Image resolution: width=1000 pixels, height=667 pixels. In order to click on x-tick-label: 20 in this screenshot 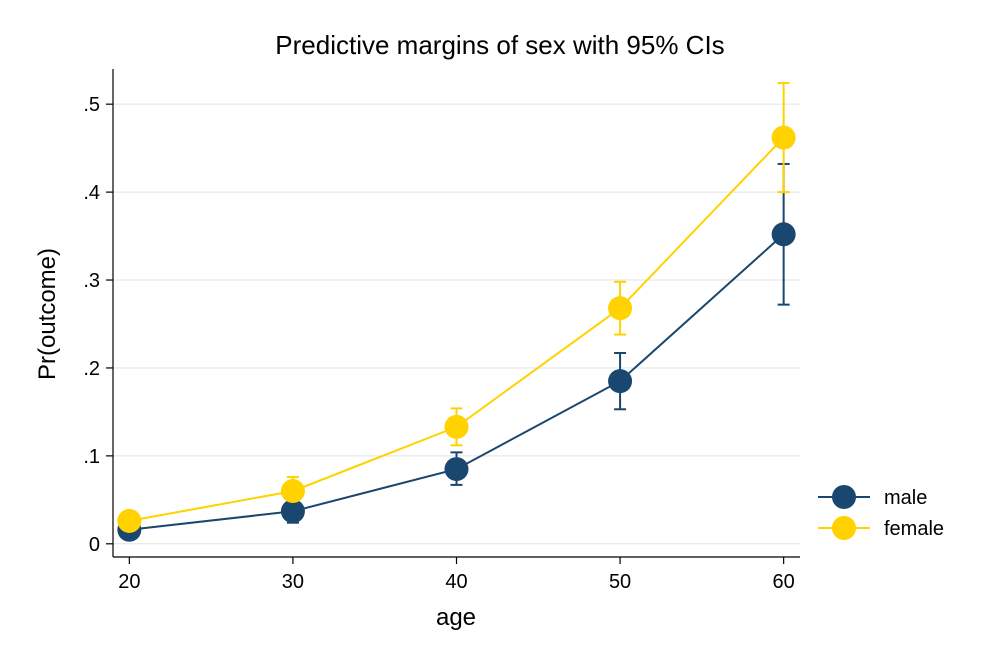, I will do `click(129, 582)`.